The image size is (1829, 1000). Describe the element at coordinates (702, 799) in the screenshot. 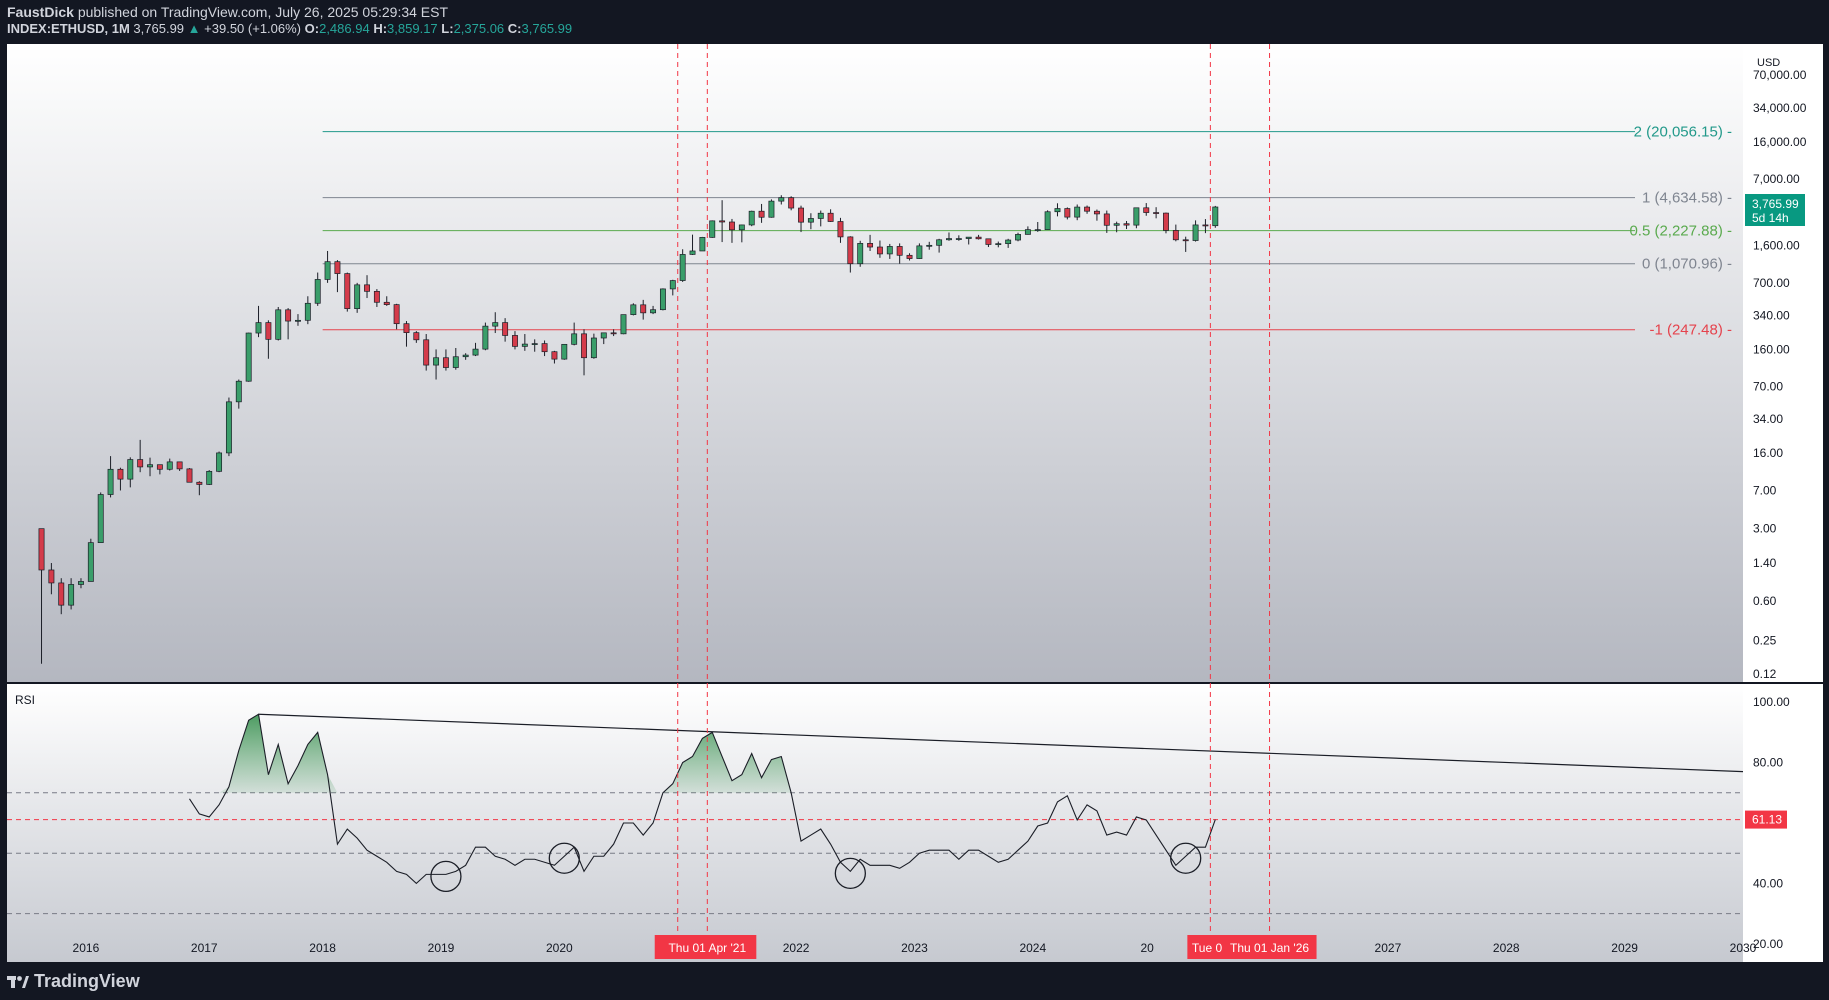

I see `rsi-line` at that location.